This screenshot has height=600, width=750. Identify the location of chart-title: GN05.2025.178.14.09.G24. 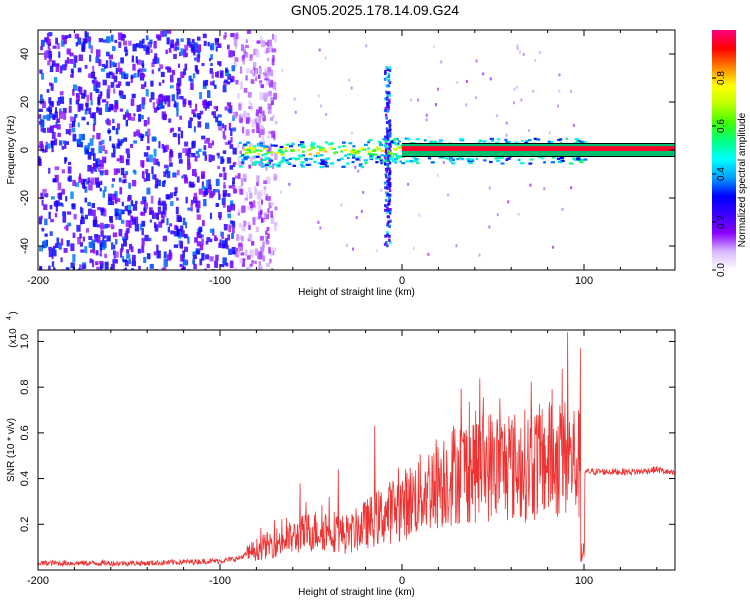
(375, 10).